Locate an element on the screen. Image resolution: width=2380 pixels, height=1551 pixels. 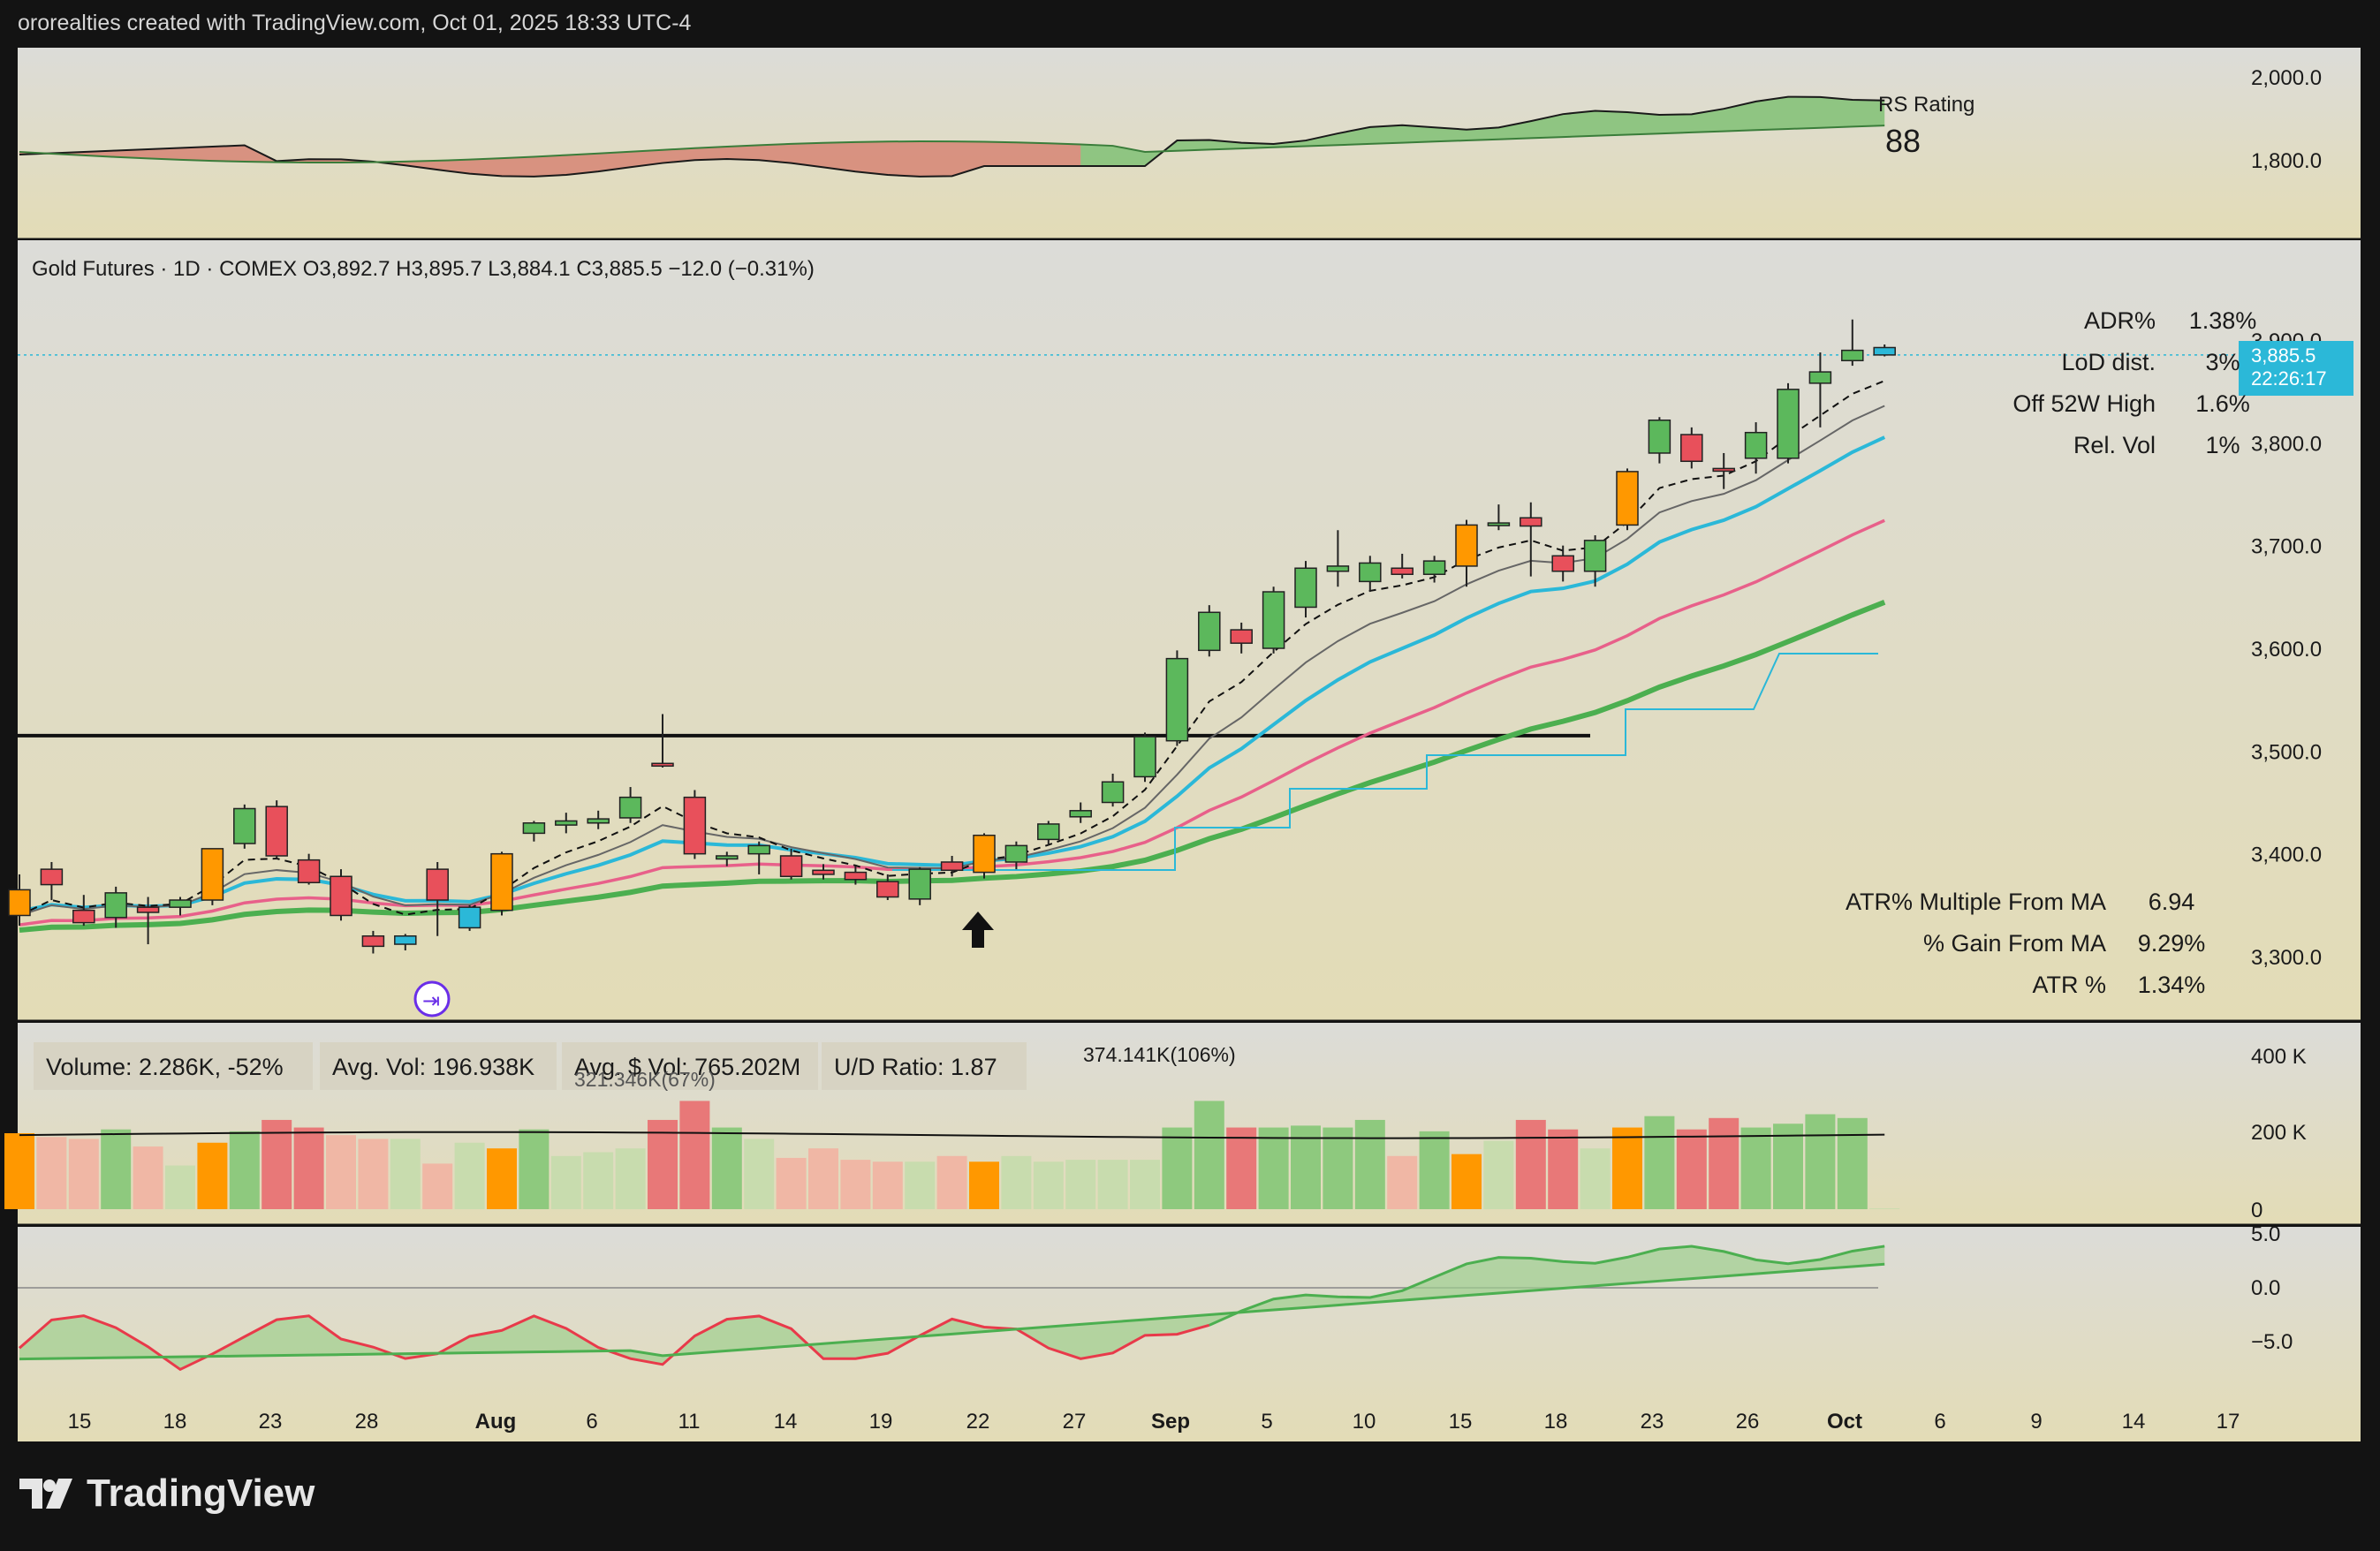
stat-value: 1.6% is located at coordinates (2222, 404).